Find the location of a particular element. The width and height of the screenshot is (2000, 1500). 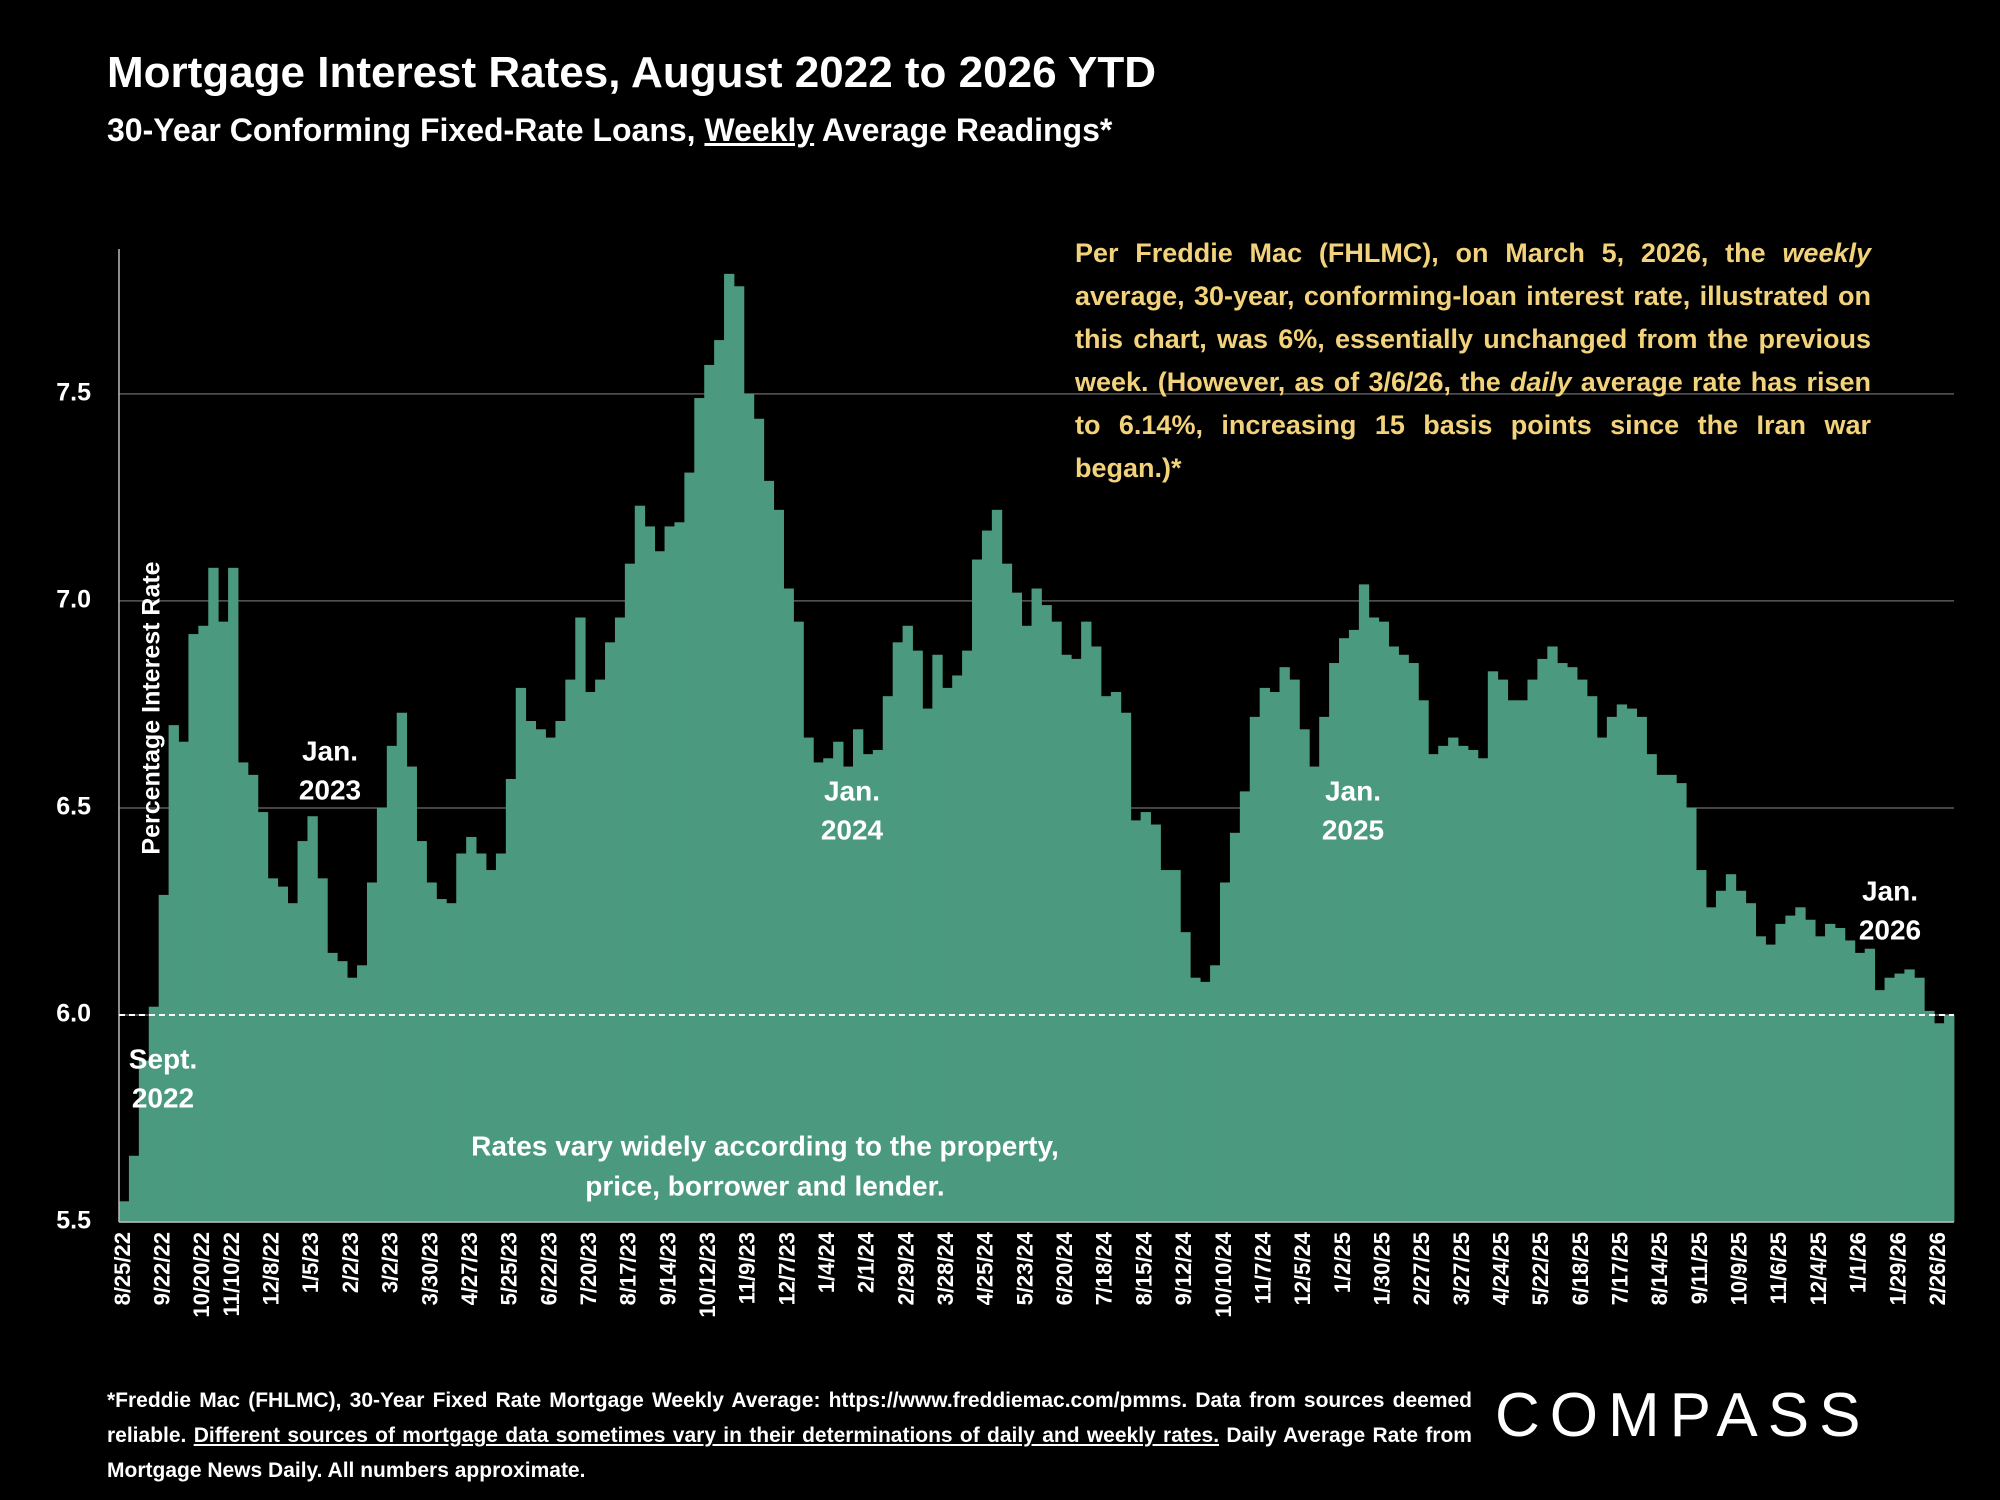

x-tick-label: 3/27/25 is located at coordinates (1461, 1268).